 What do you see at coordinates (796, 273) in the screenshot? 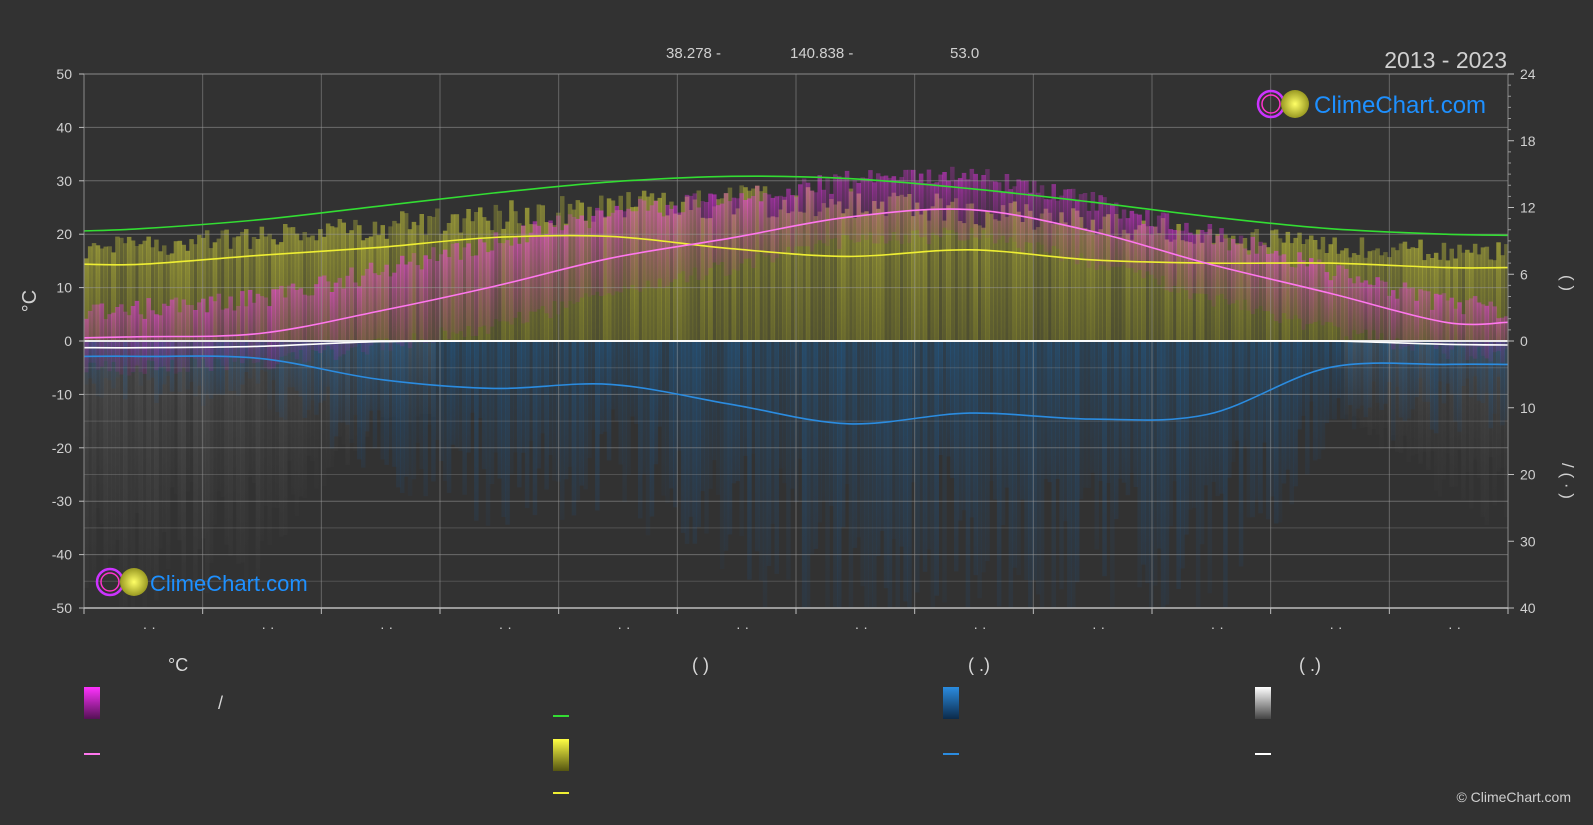
I see `temperature_mean-line` at bounding box center [796, 273].